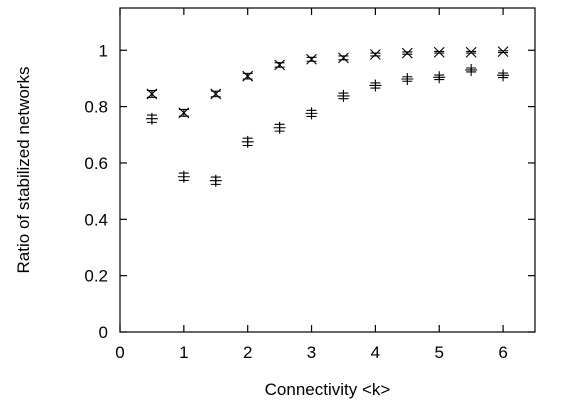  Describe the element at coordinates (96, 276) in the screenshot. I see `y-tick-label: 0.2` at that location.